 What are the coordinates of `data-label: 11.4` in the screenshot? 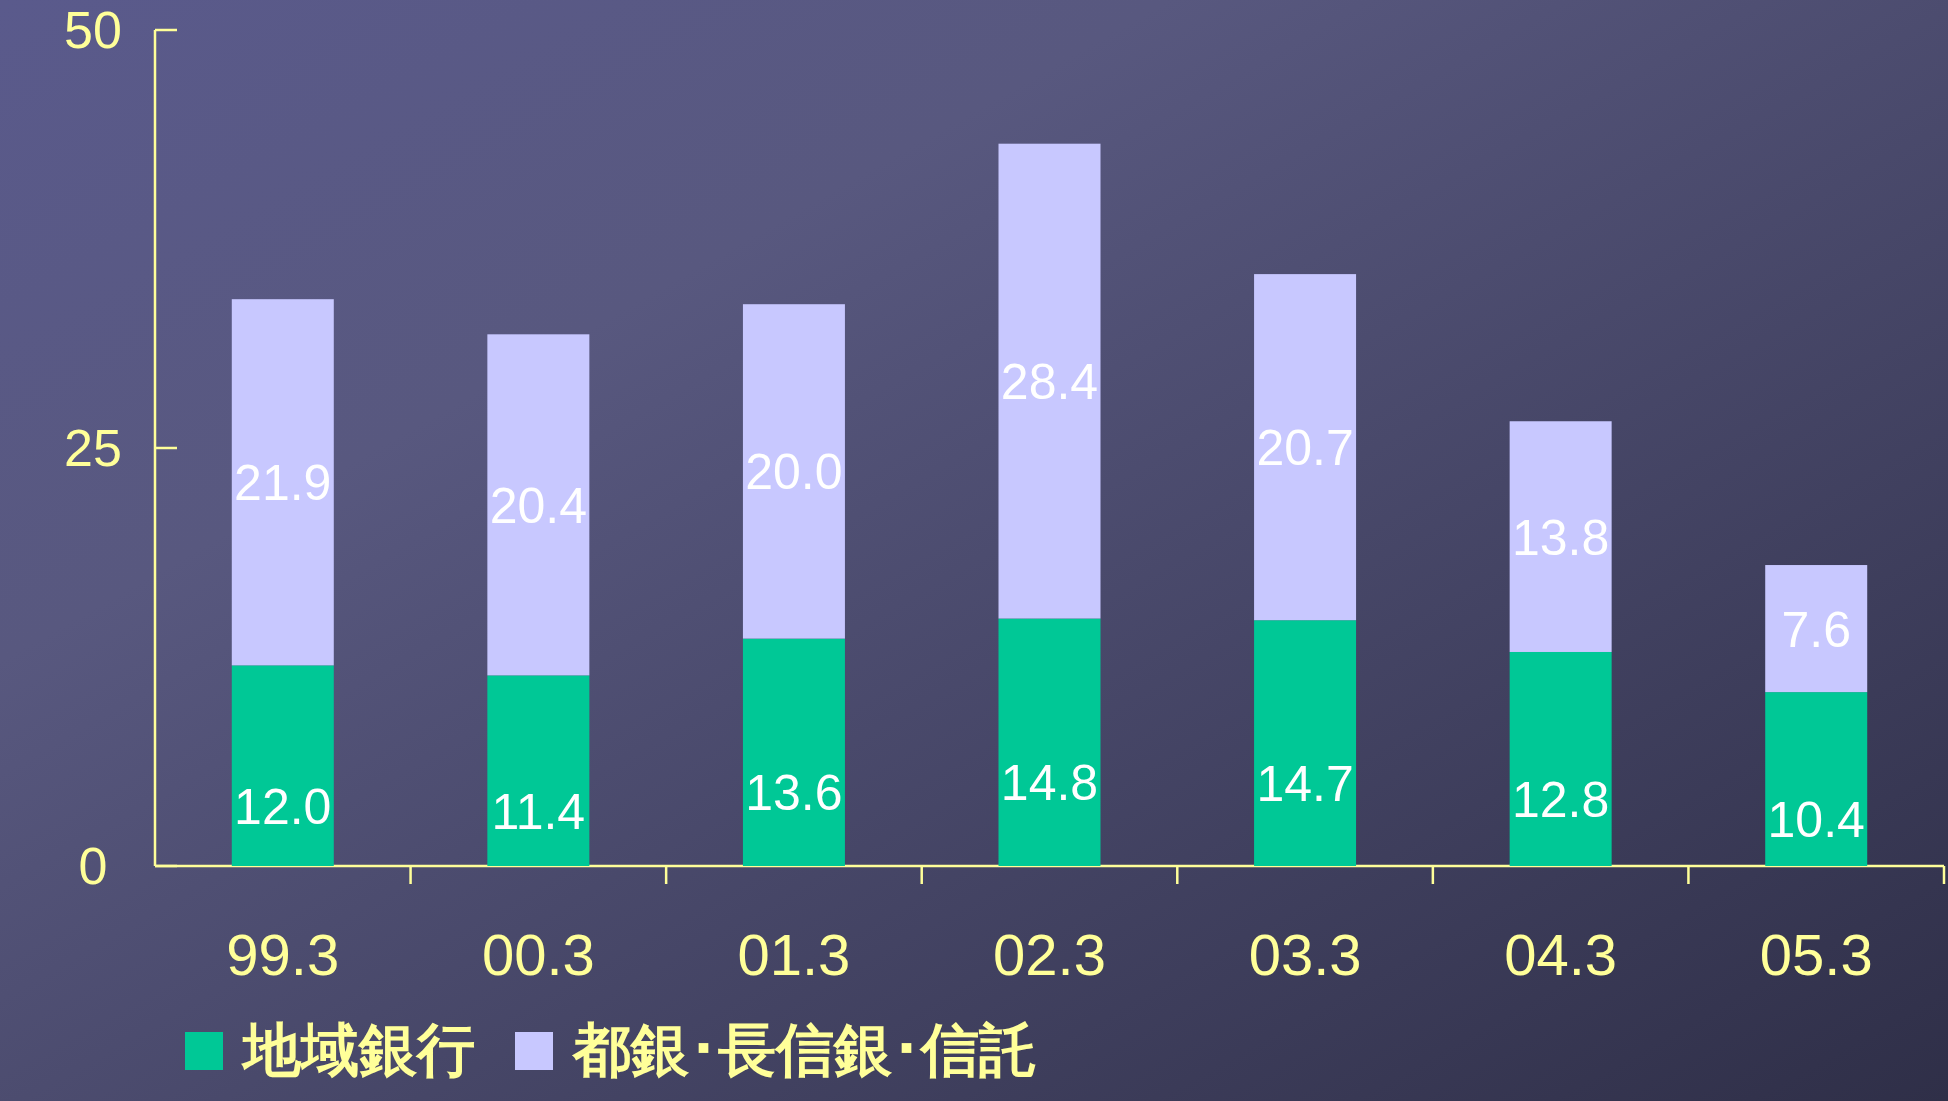 It's located at (538, 811).